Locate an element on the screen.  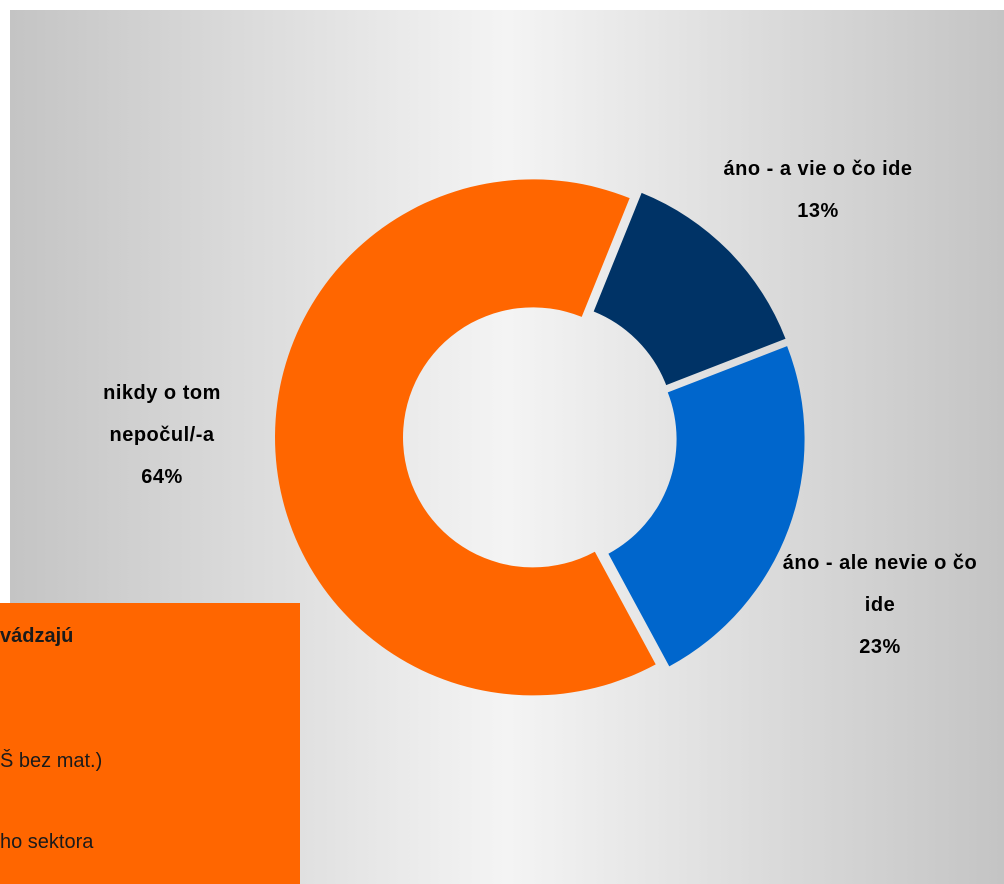
note-line: ho sektora is located at coordinates (47, 842).